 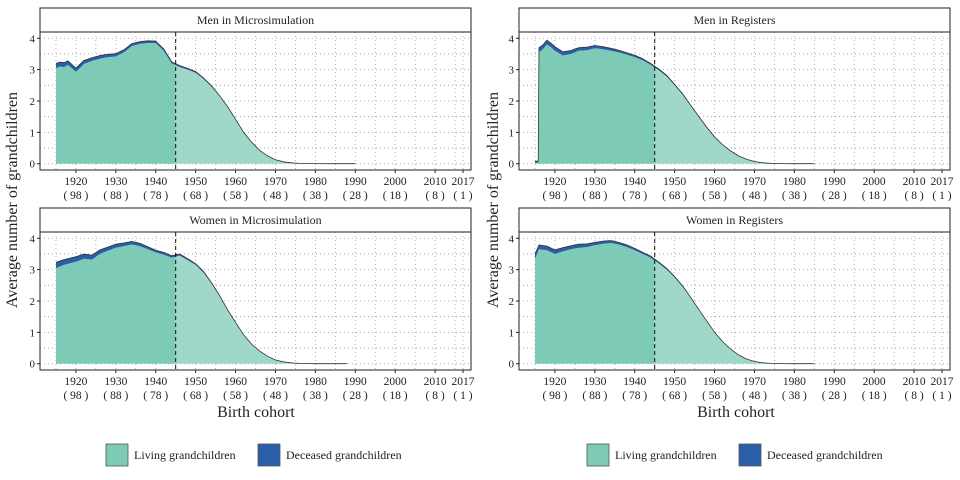 I want to click on deceased-area, so click(x=675, y=102).